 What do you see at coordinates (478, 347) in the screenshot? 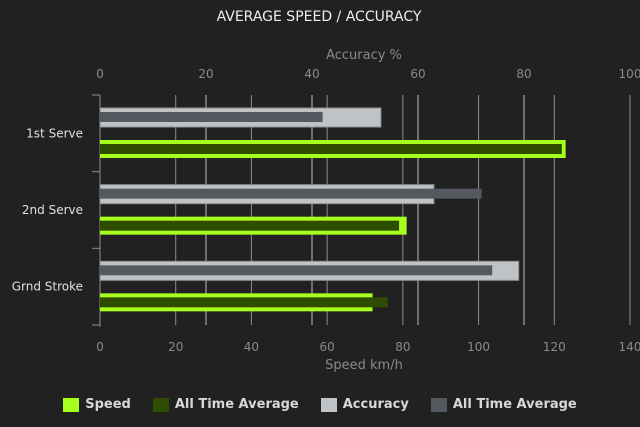
I see `bottom-tick-label: 100` at bounding box center [478, 347].